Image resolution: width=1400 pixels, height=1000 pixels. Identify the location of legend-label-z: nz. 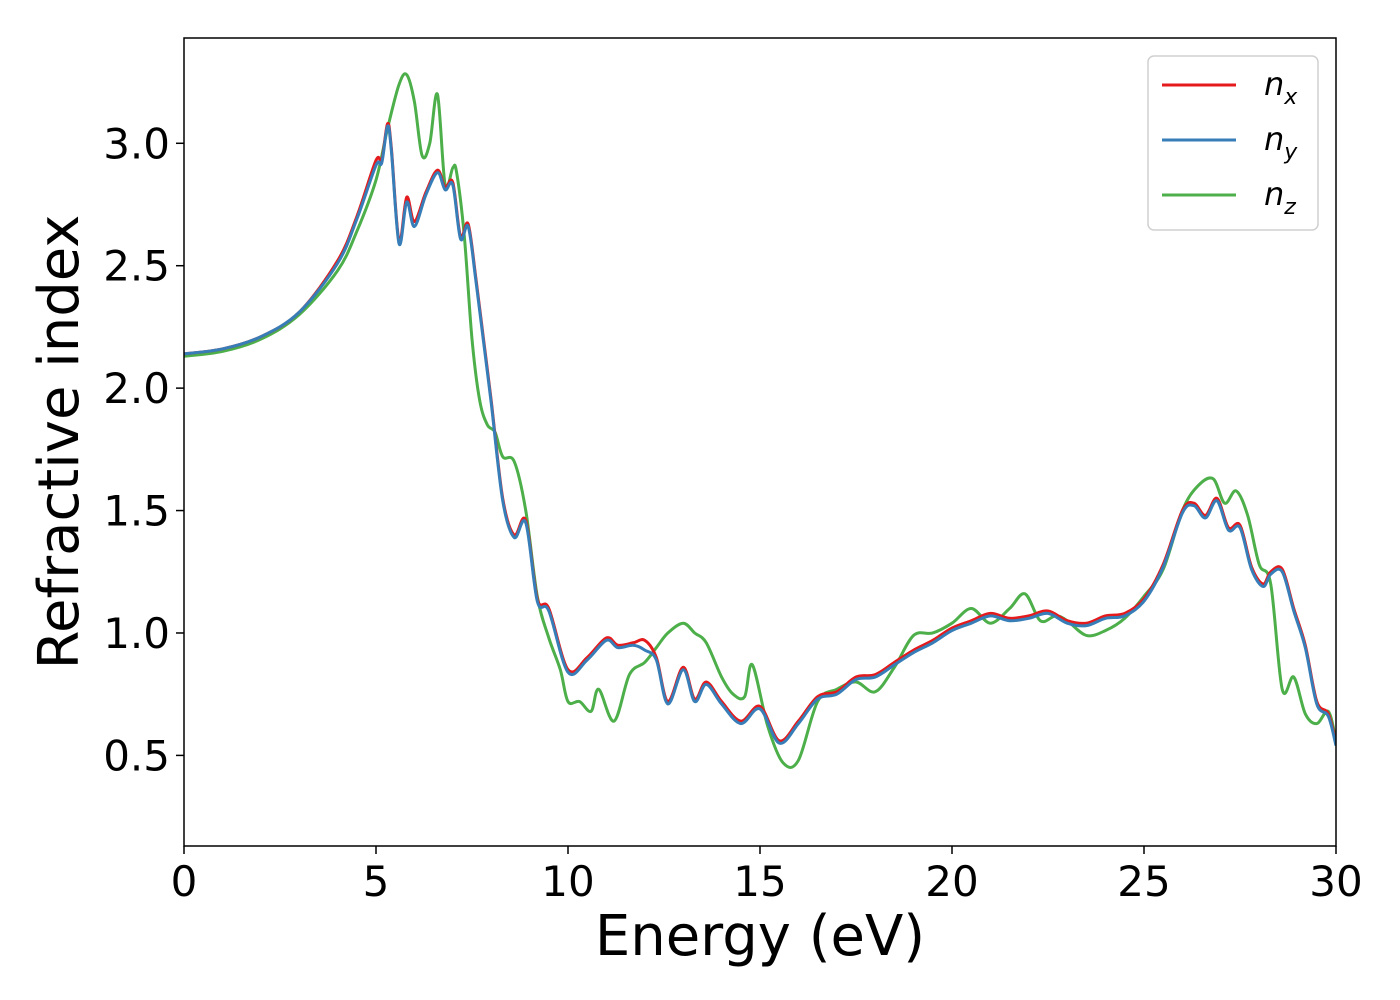
(1280, 197).